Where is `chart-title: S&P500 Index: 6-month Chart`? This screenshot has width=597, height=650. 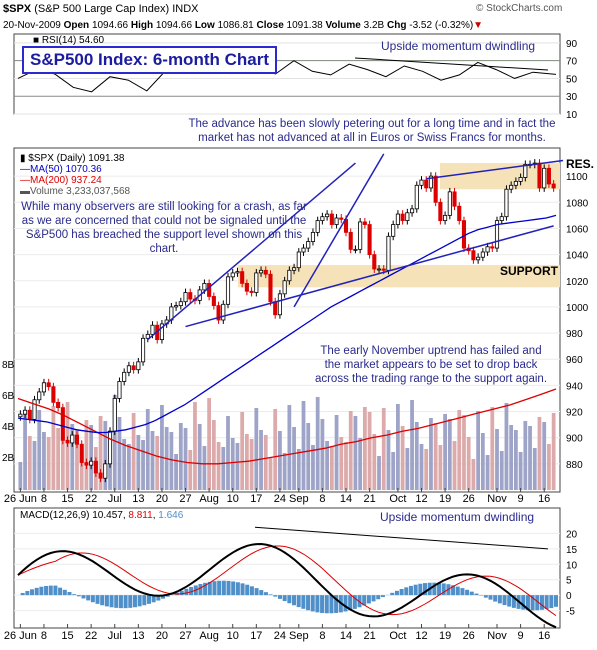
chart-title: S&P500 Index: 6-month Chart is located at coordinates (149, 60).